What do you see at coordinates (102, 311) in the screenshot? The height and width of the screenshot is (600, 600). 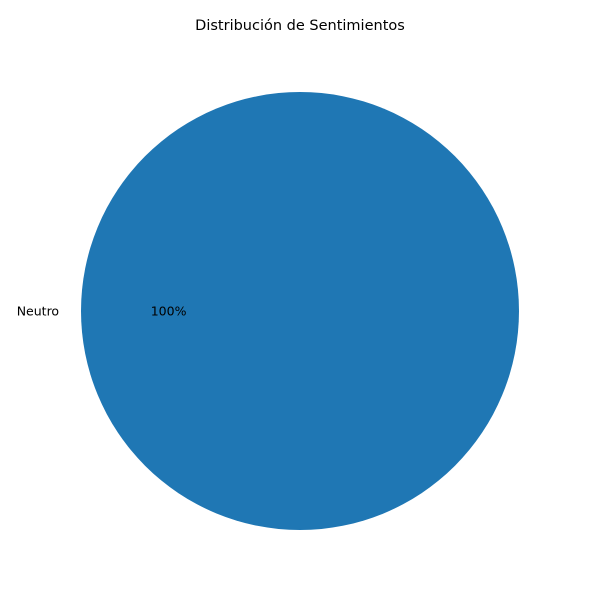 I see `pie-labels: 100% Neutro` at bounding box center [102, 311].